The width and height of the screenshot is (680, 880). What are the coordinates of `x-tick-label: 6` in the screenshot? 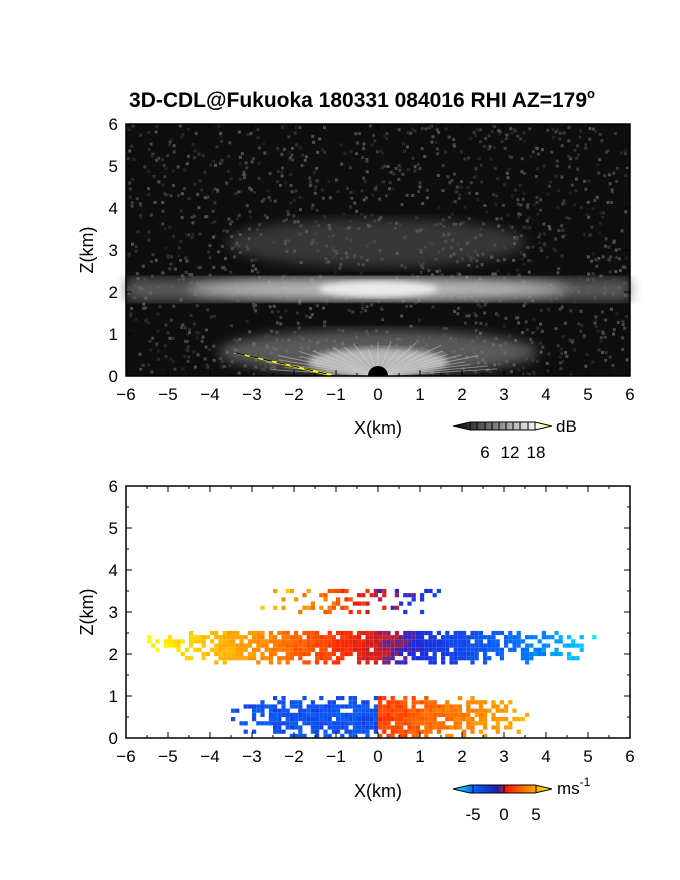 It's located at (629, 756).